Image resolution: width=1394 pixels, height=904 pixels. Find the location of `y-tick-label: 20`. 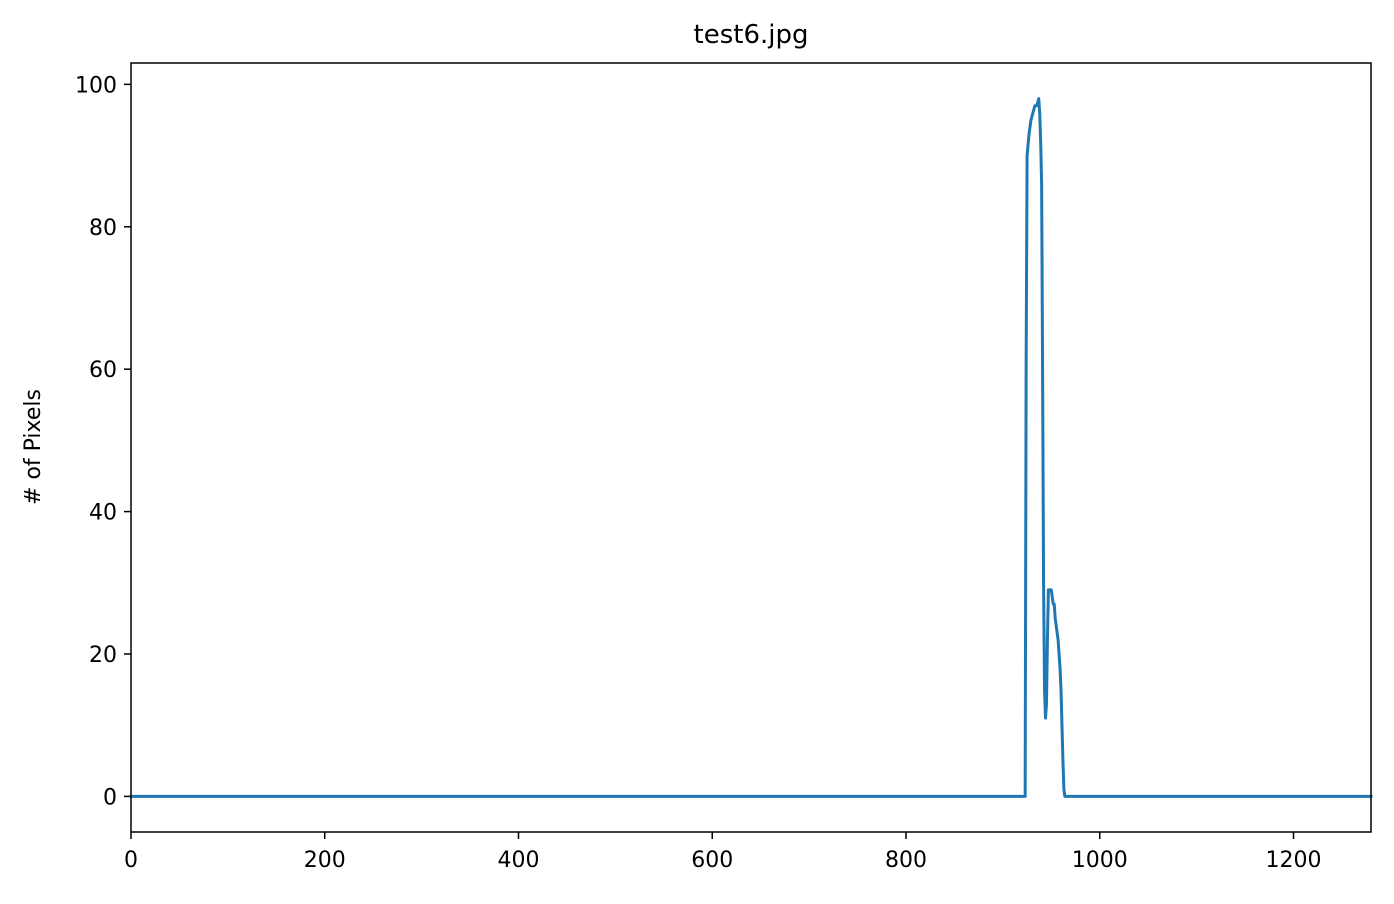

y-tick-label: 20 is located at coordinates (103, 655).